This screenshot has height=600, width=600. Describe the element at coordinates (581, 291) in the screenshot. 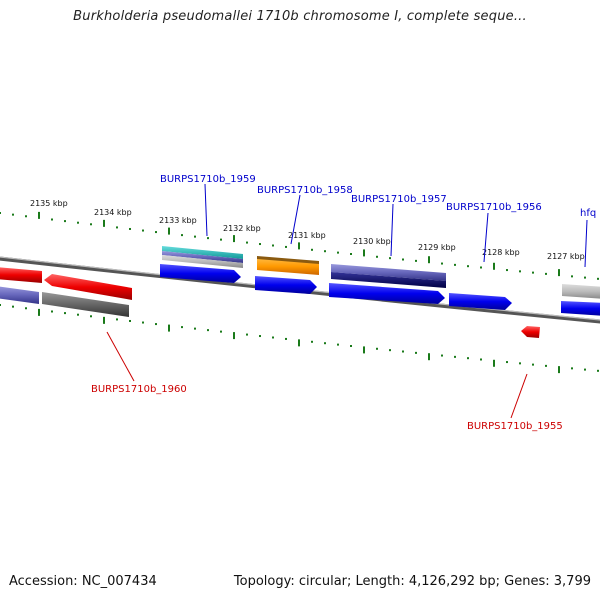

I see `cog-band-light` at that location.